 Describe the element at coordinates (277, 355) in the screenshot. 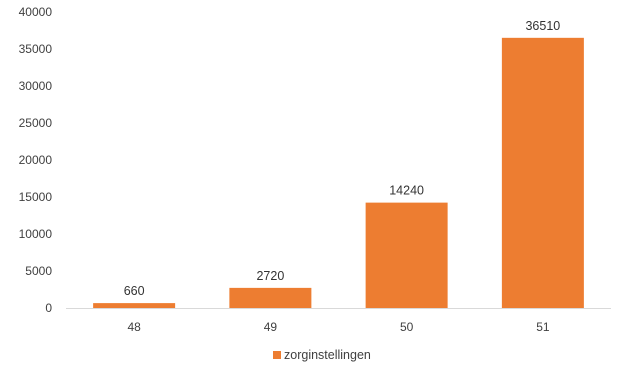

I see `legend-swatch` at that location.